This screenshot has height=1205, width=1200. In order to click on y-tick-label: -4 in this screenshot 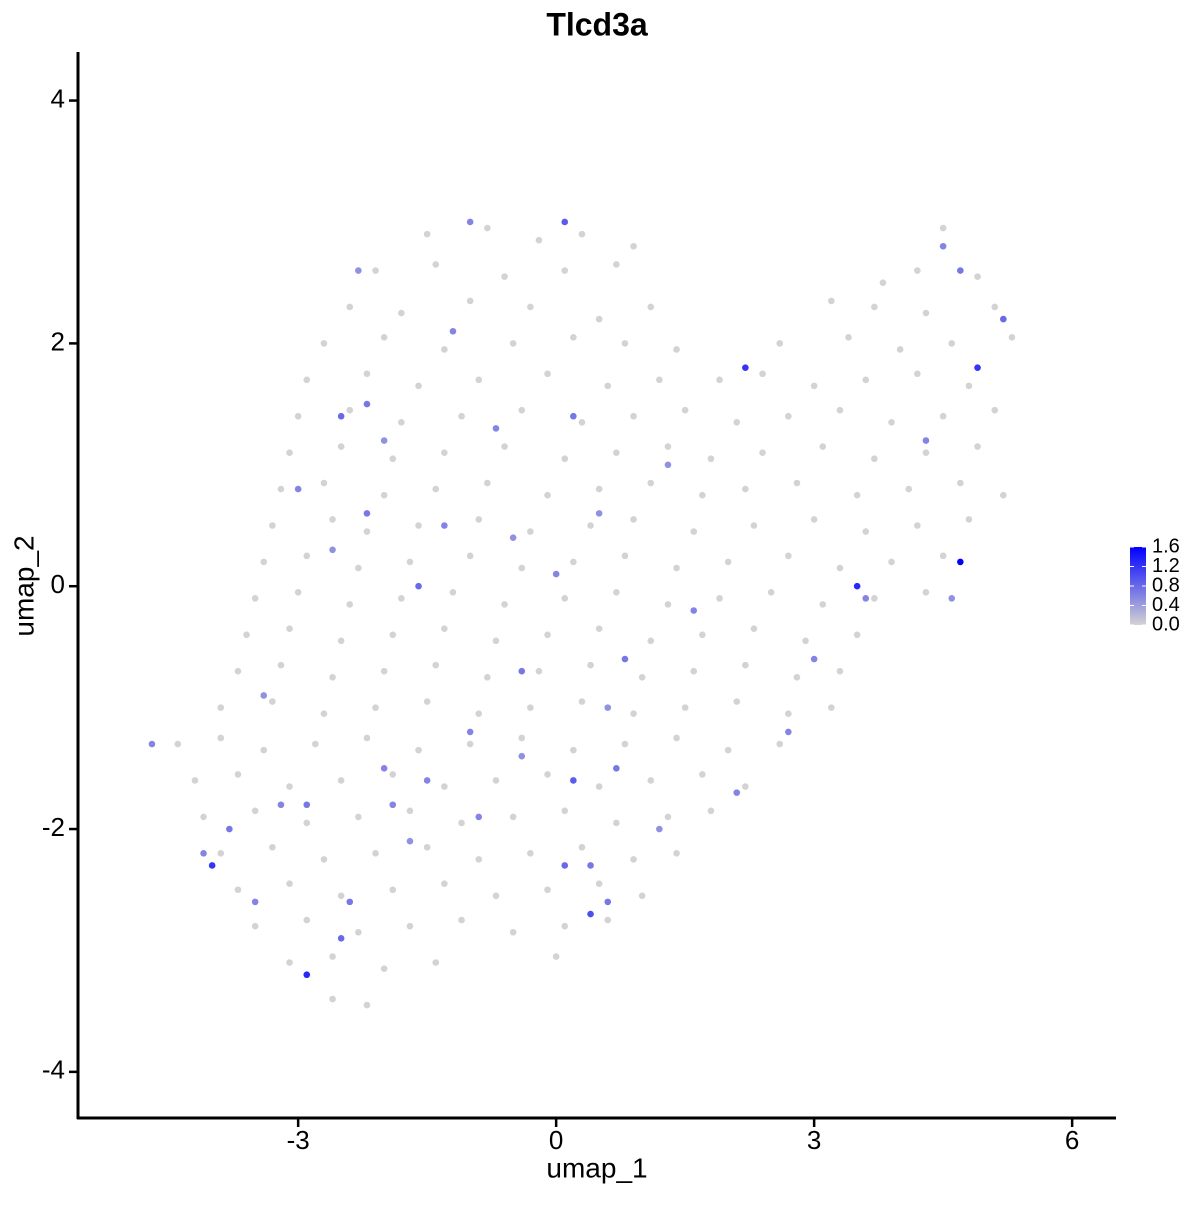, I will do `click(53, 1070)`.